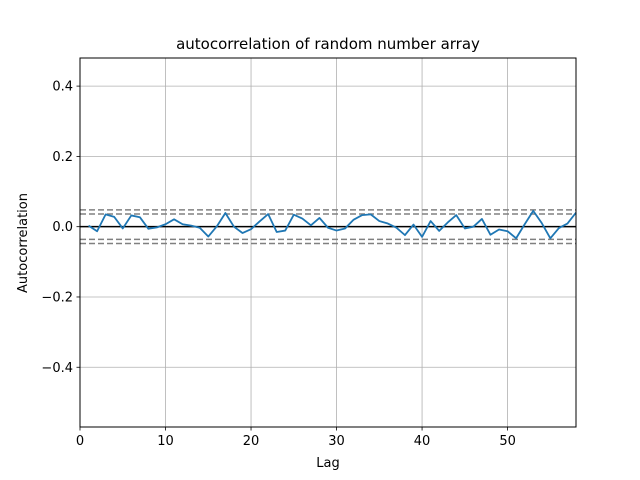  What do you see at coordinates (62, 227) in the screenshot?
I see `y-tick-label: 0.0` at bounding box center [62, 227].